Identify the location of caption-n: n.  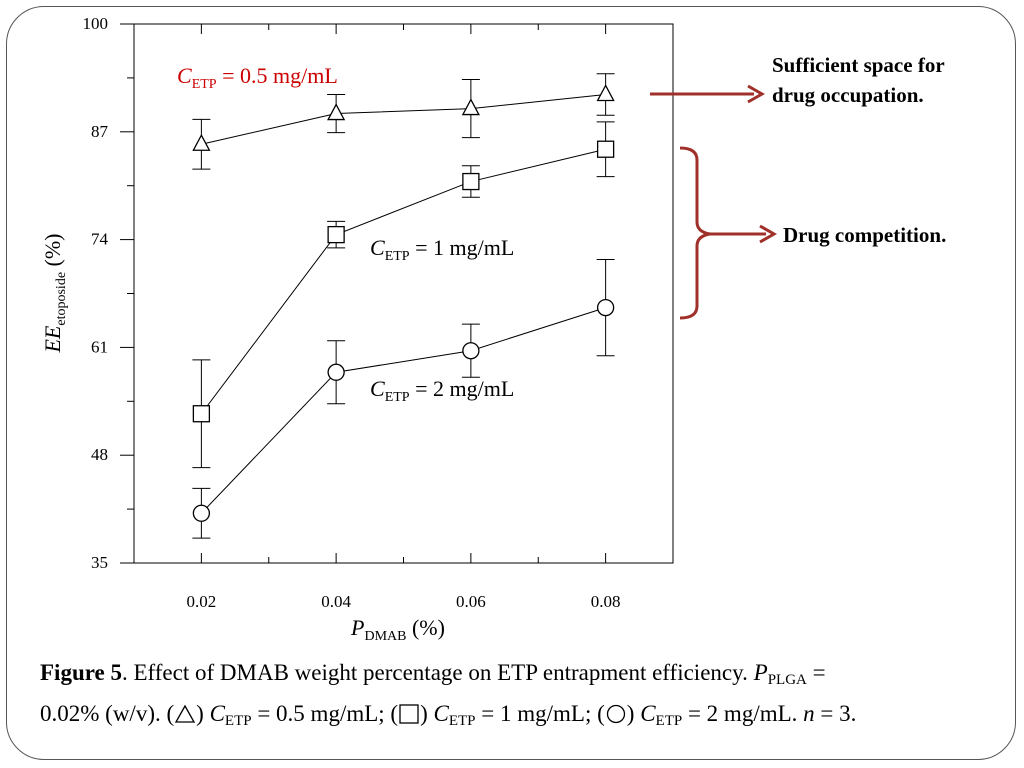
(809, 713).